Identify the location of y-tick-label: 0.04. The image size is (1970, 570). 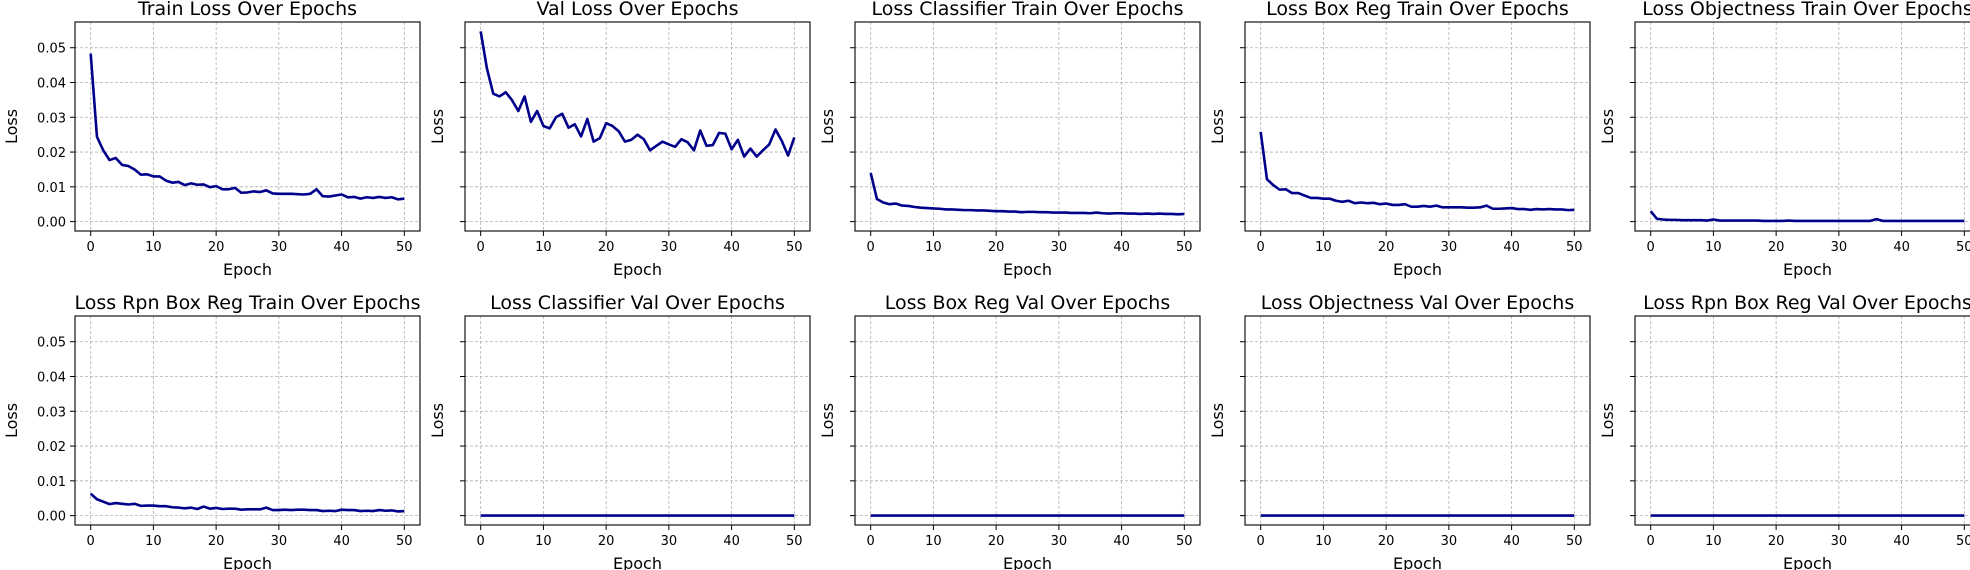
(51, 84).